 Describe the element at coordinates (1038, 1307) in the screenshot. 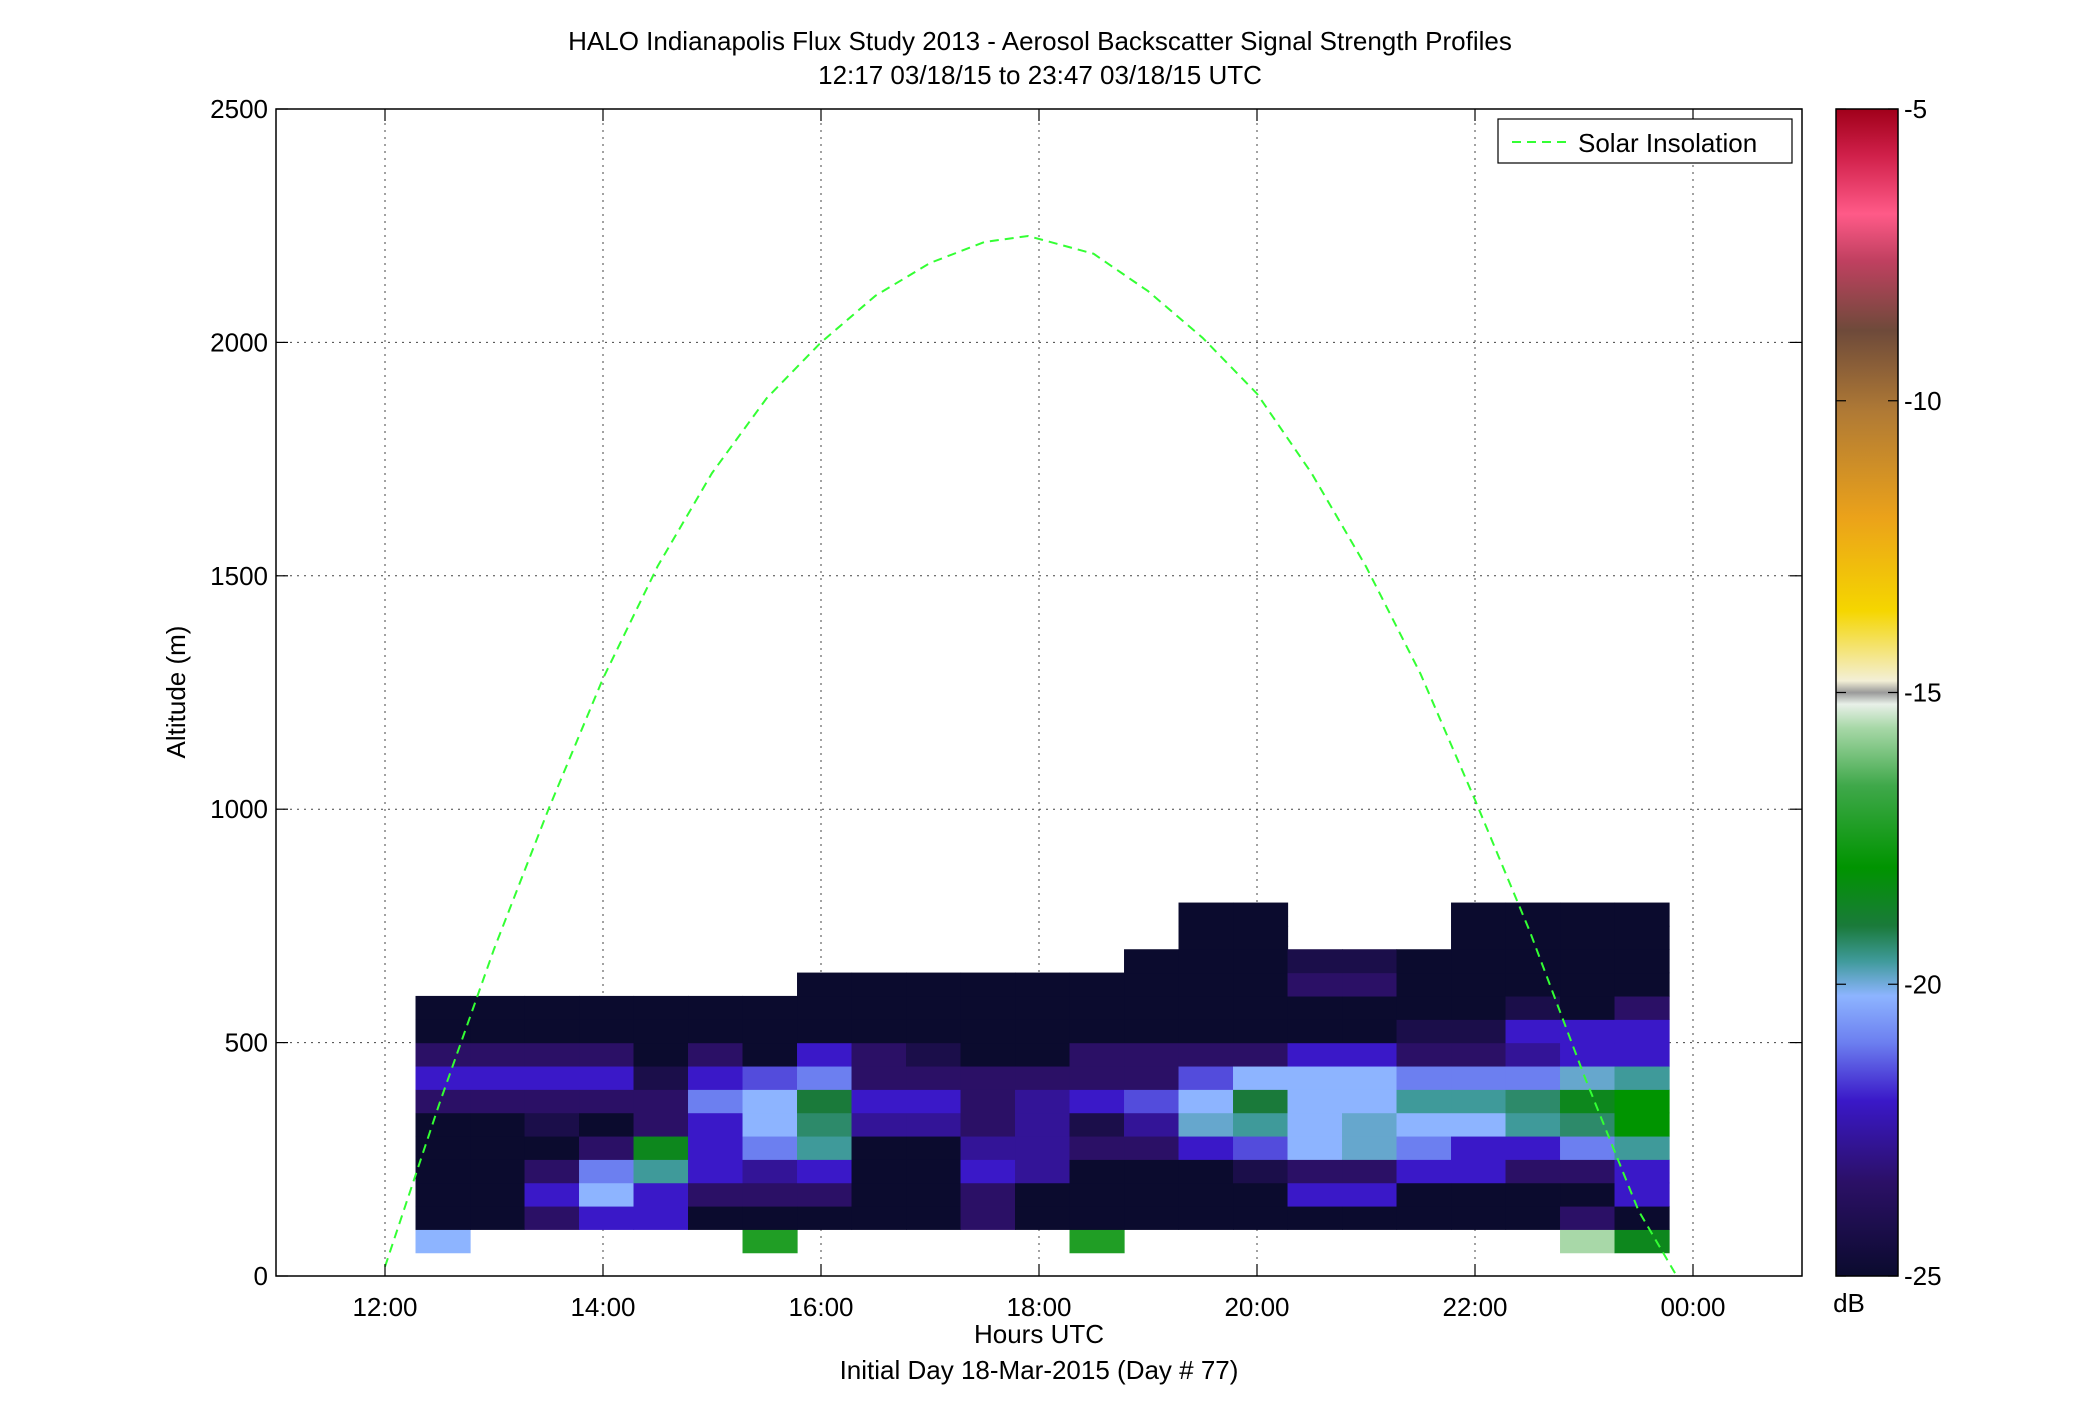

I see `x-tick-label: 18:00` at that location.